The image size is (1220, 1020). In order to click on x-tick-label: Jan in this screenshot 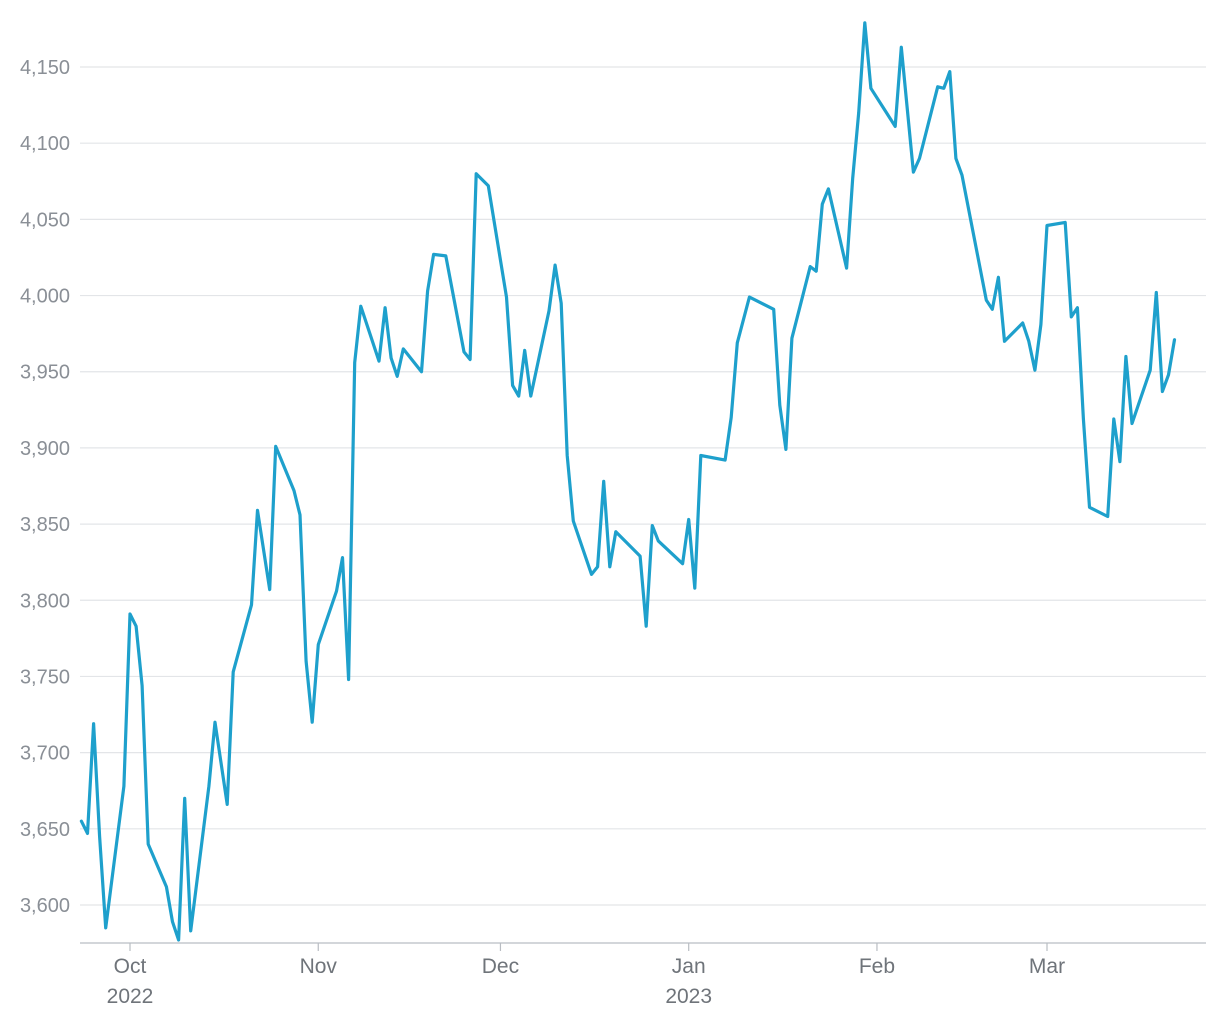, I will do `click(689, 966)`.